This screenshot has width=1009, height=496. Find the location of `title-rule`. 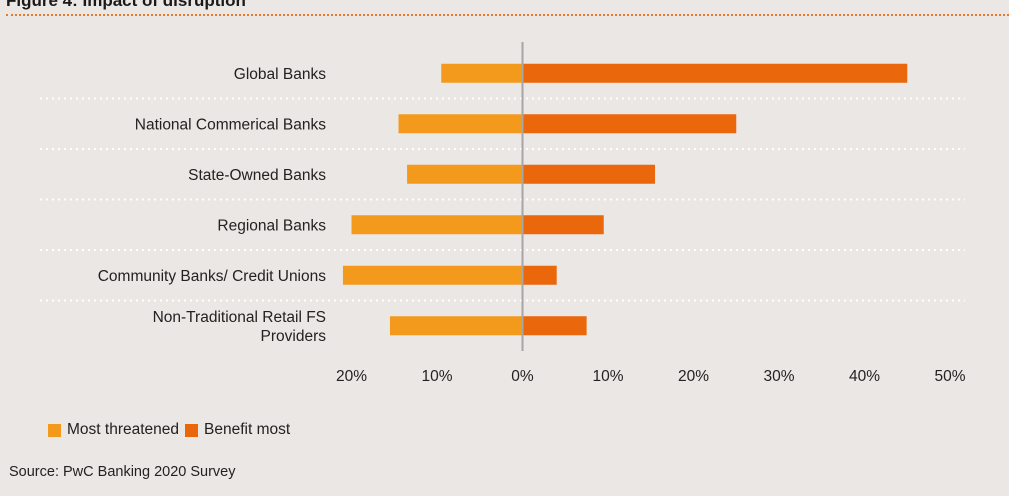

title-rule is located at coordinates (507, 15).